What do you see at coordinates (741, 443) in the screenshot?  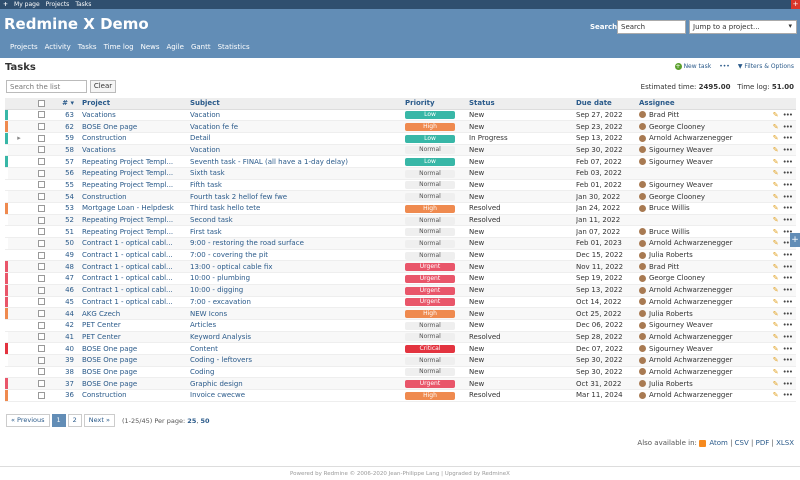 I see `format-csv: CSV` at bounding box center [741, 443].